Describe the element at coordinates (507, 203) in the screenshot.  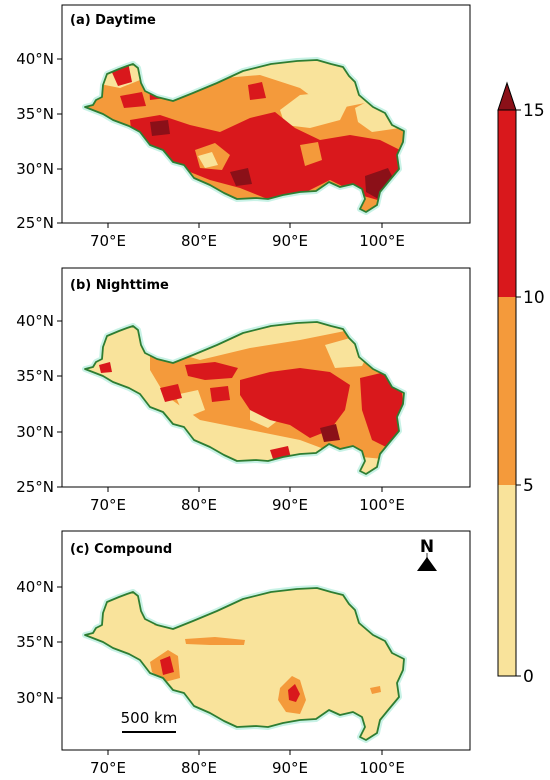
I see `colorbar-segment-high` at that location.